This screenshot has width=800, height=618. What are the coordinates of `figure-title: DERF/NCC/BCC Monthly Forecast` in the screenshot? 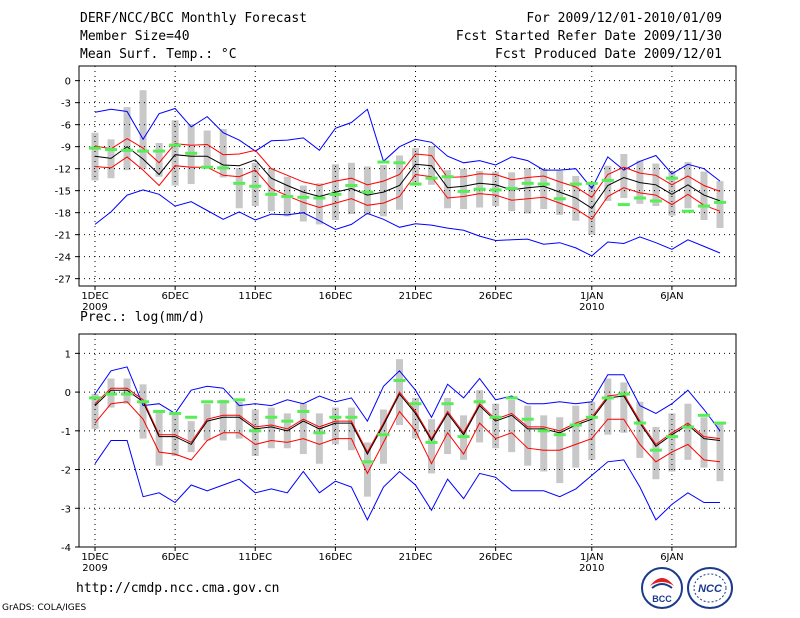 It's located at (193, 18).